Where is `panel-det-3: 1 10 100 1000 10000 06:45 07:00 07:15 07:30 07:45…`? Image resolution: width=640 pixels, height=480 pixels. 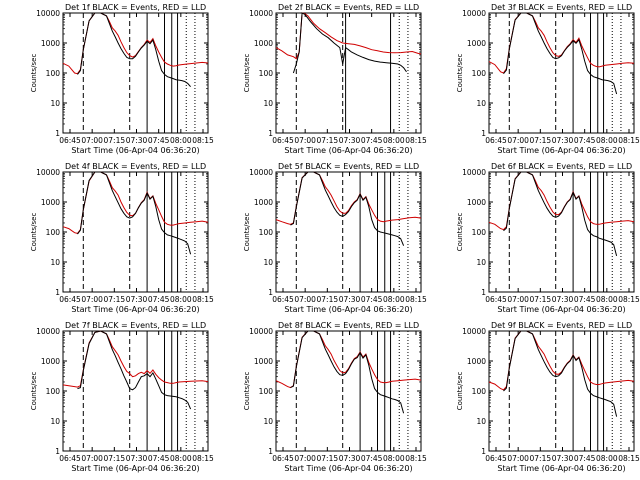 panel-det-3: 1 10 100 1000 10000 06:45 07:00 07:15 07:30 07:45… is located at coordinates (548, 79).